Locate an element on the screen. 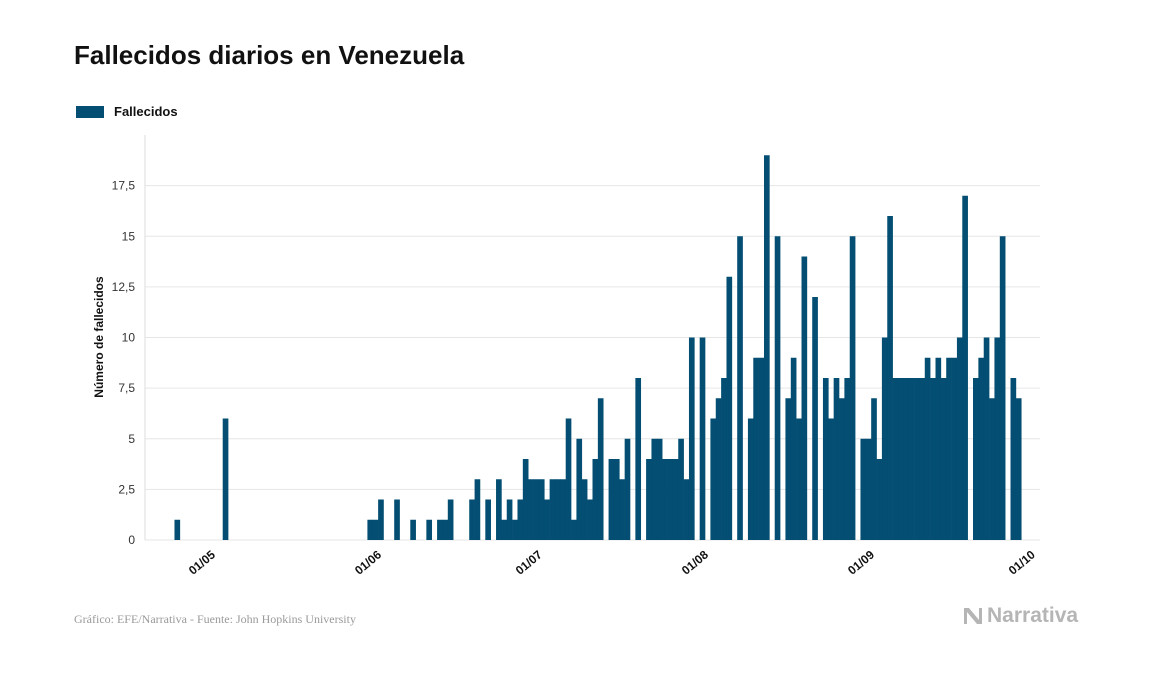  legend-label: Fallecidos is located at coordinates (146, 111).